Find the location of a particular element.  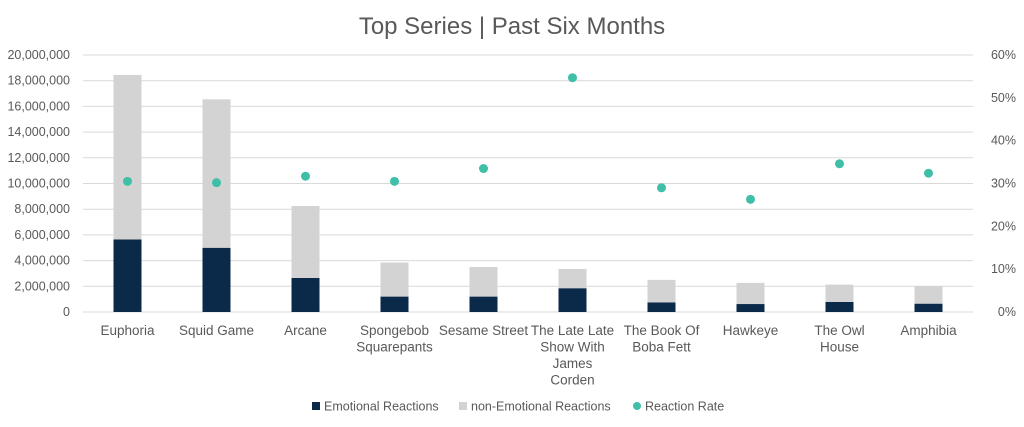

chart-title: Top Series | Past Six Months is located at coordinates (512, 26).